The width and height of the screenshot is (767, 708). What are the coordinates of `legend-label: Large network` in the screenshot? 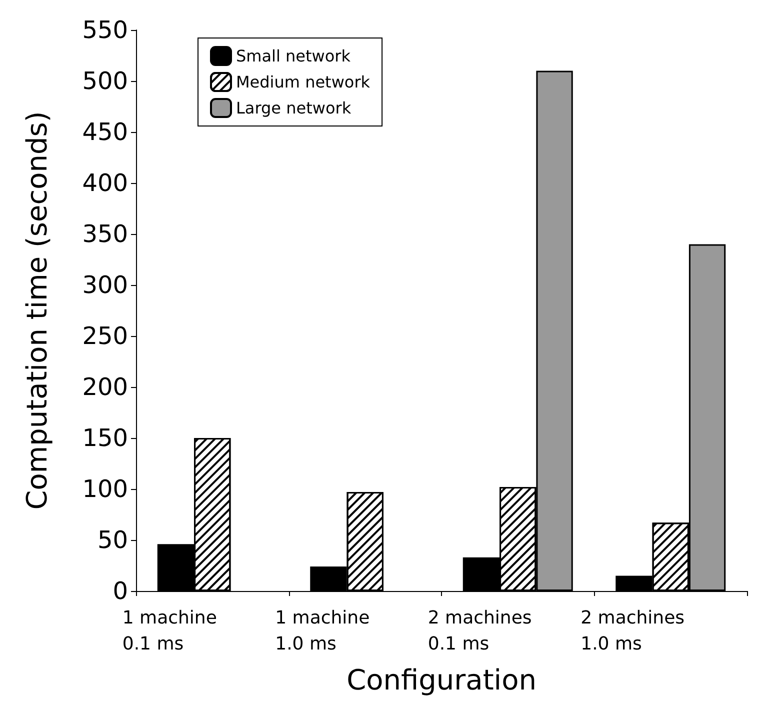 It's located at (294, 108).